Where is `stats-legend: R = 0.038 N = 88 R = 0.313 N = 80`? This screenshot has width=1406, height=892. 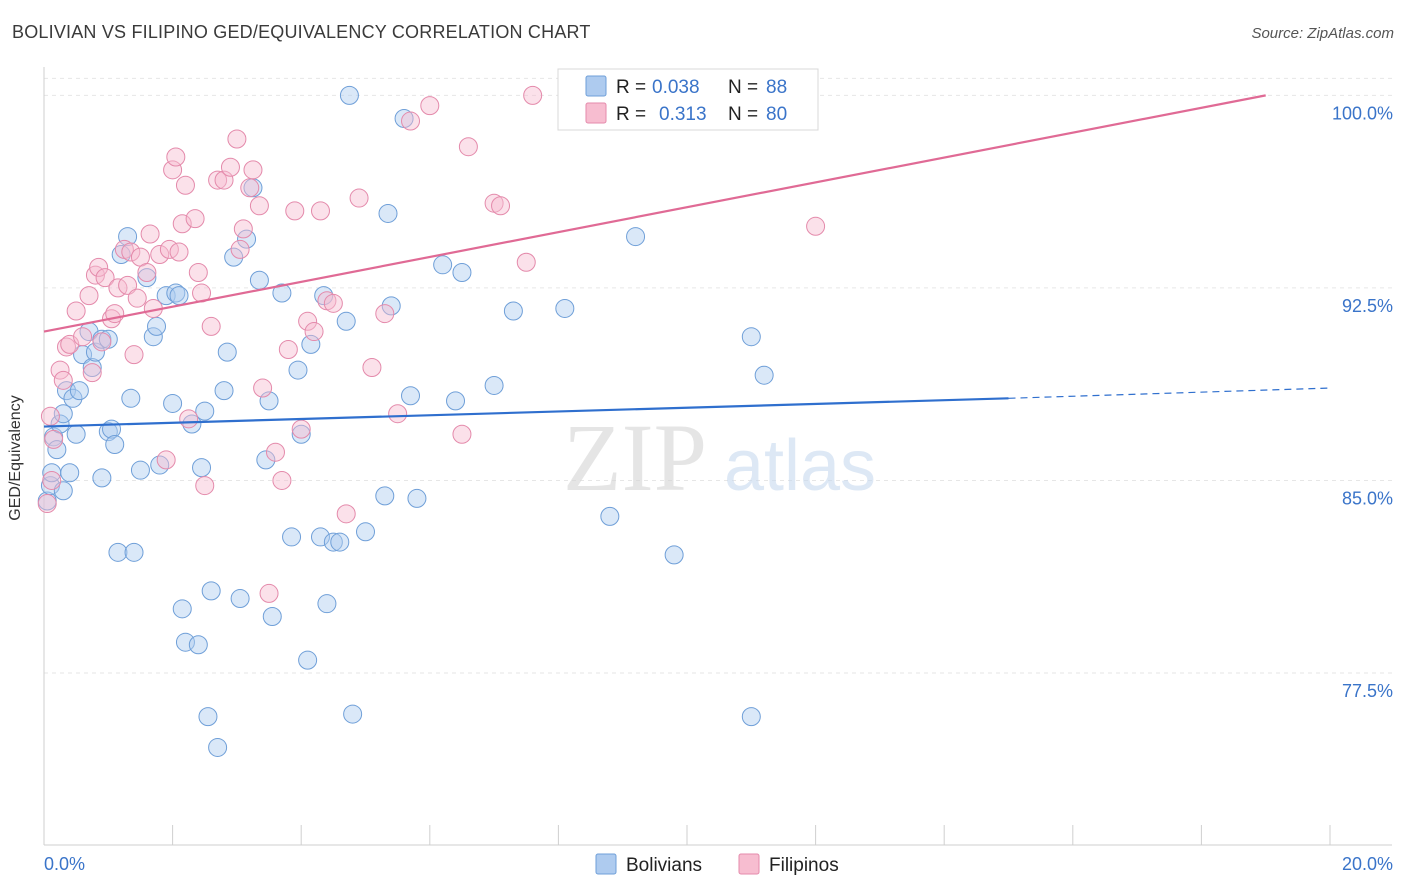
stats-legend: R = 0.038 N = 88 R = 0.313 N = 80 is located at coordinates (688, 99).